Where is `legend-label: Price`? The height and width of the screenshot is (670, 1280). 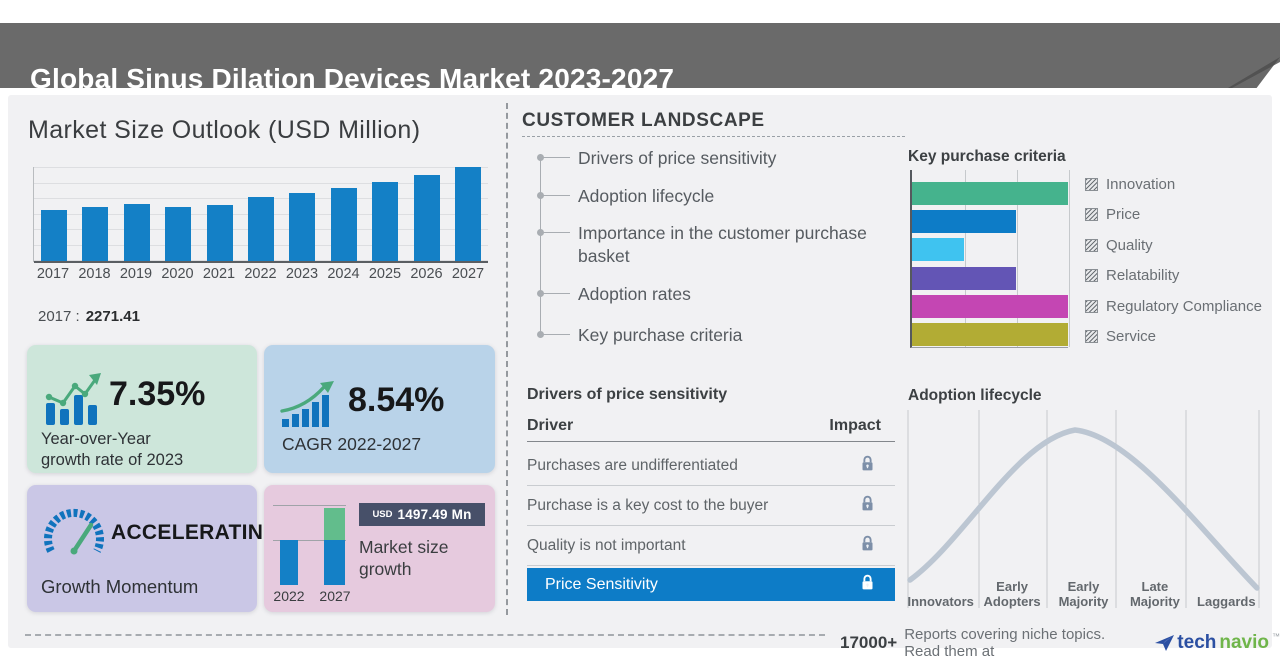 legend-label: Price is located at coordinates (1123, 215).